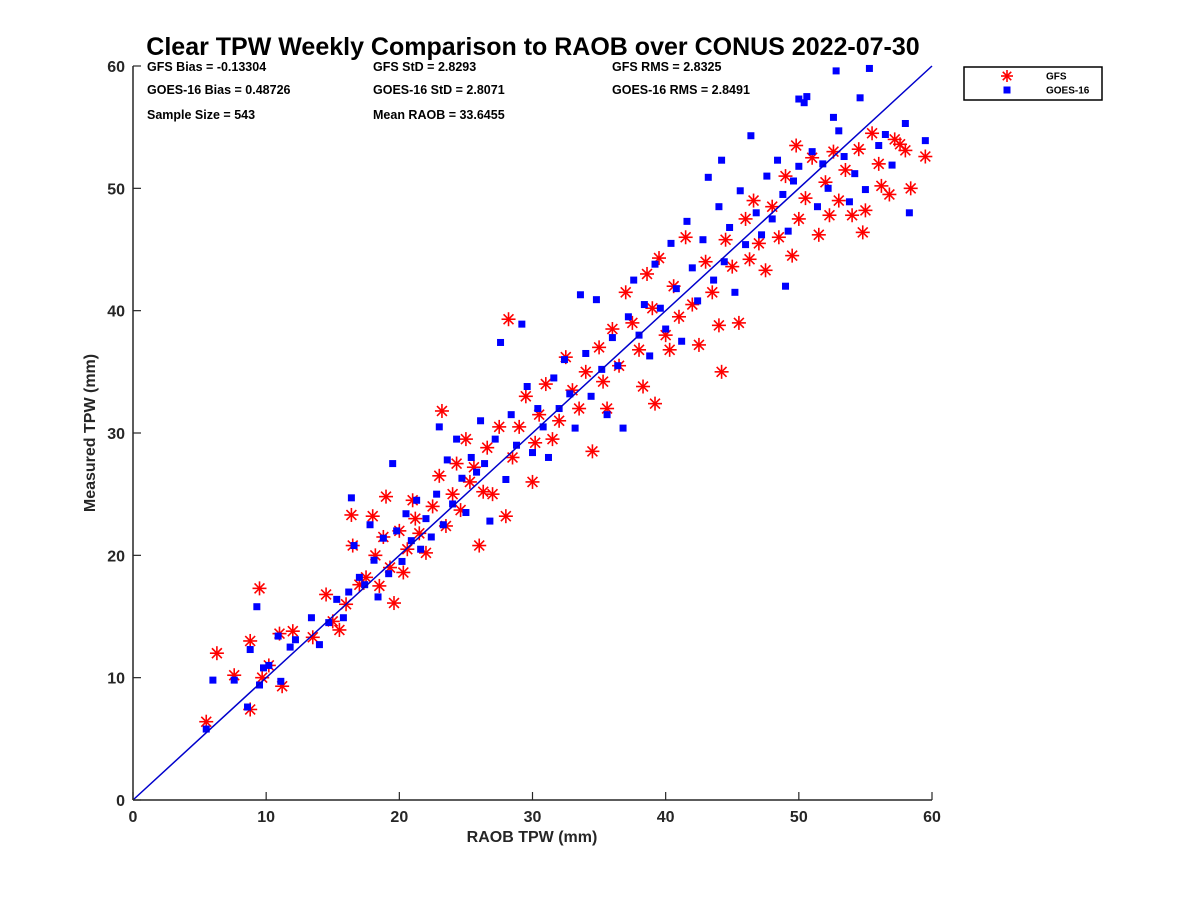  I want to click on stat-annotation: Sample Size = 543, so click(201, 115).